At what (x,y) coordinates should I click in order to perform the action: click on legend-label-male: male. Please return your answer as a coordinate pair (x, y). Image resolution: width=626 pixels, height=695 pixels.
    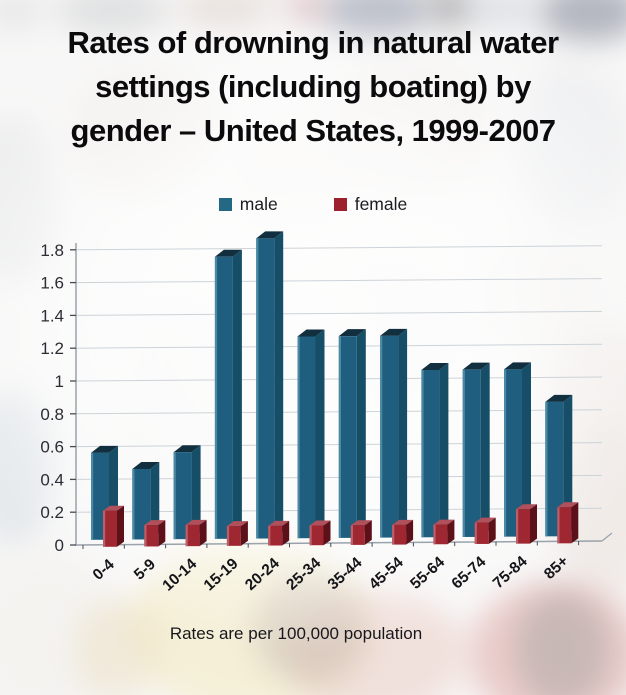
    Looking at the image, I should click on (258, 204).